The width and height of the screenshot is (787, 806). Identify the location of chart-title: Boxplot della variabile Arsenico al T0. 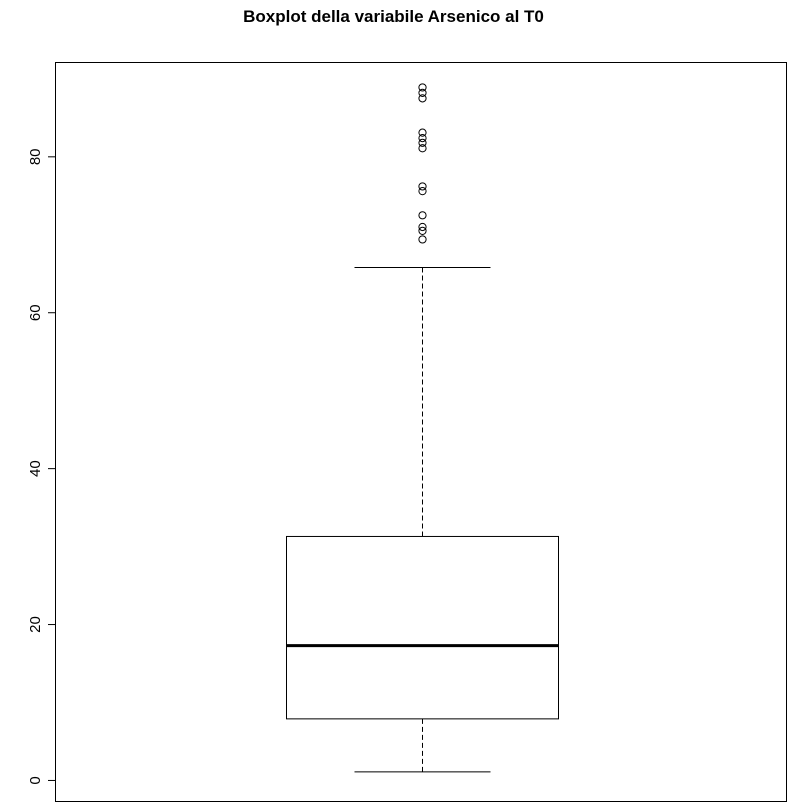
(393, 16).